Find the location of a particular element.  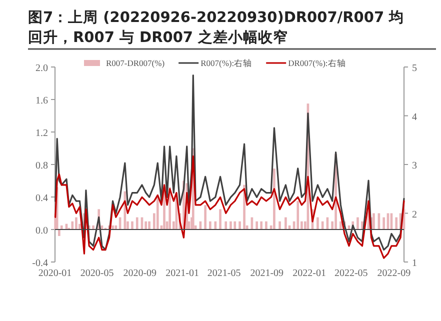

y-tick-label: 0.8 is located at coordinates (42, 166).